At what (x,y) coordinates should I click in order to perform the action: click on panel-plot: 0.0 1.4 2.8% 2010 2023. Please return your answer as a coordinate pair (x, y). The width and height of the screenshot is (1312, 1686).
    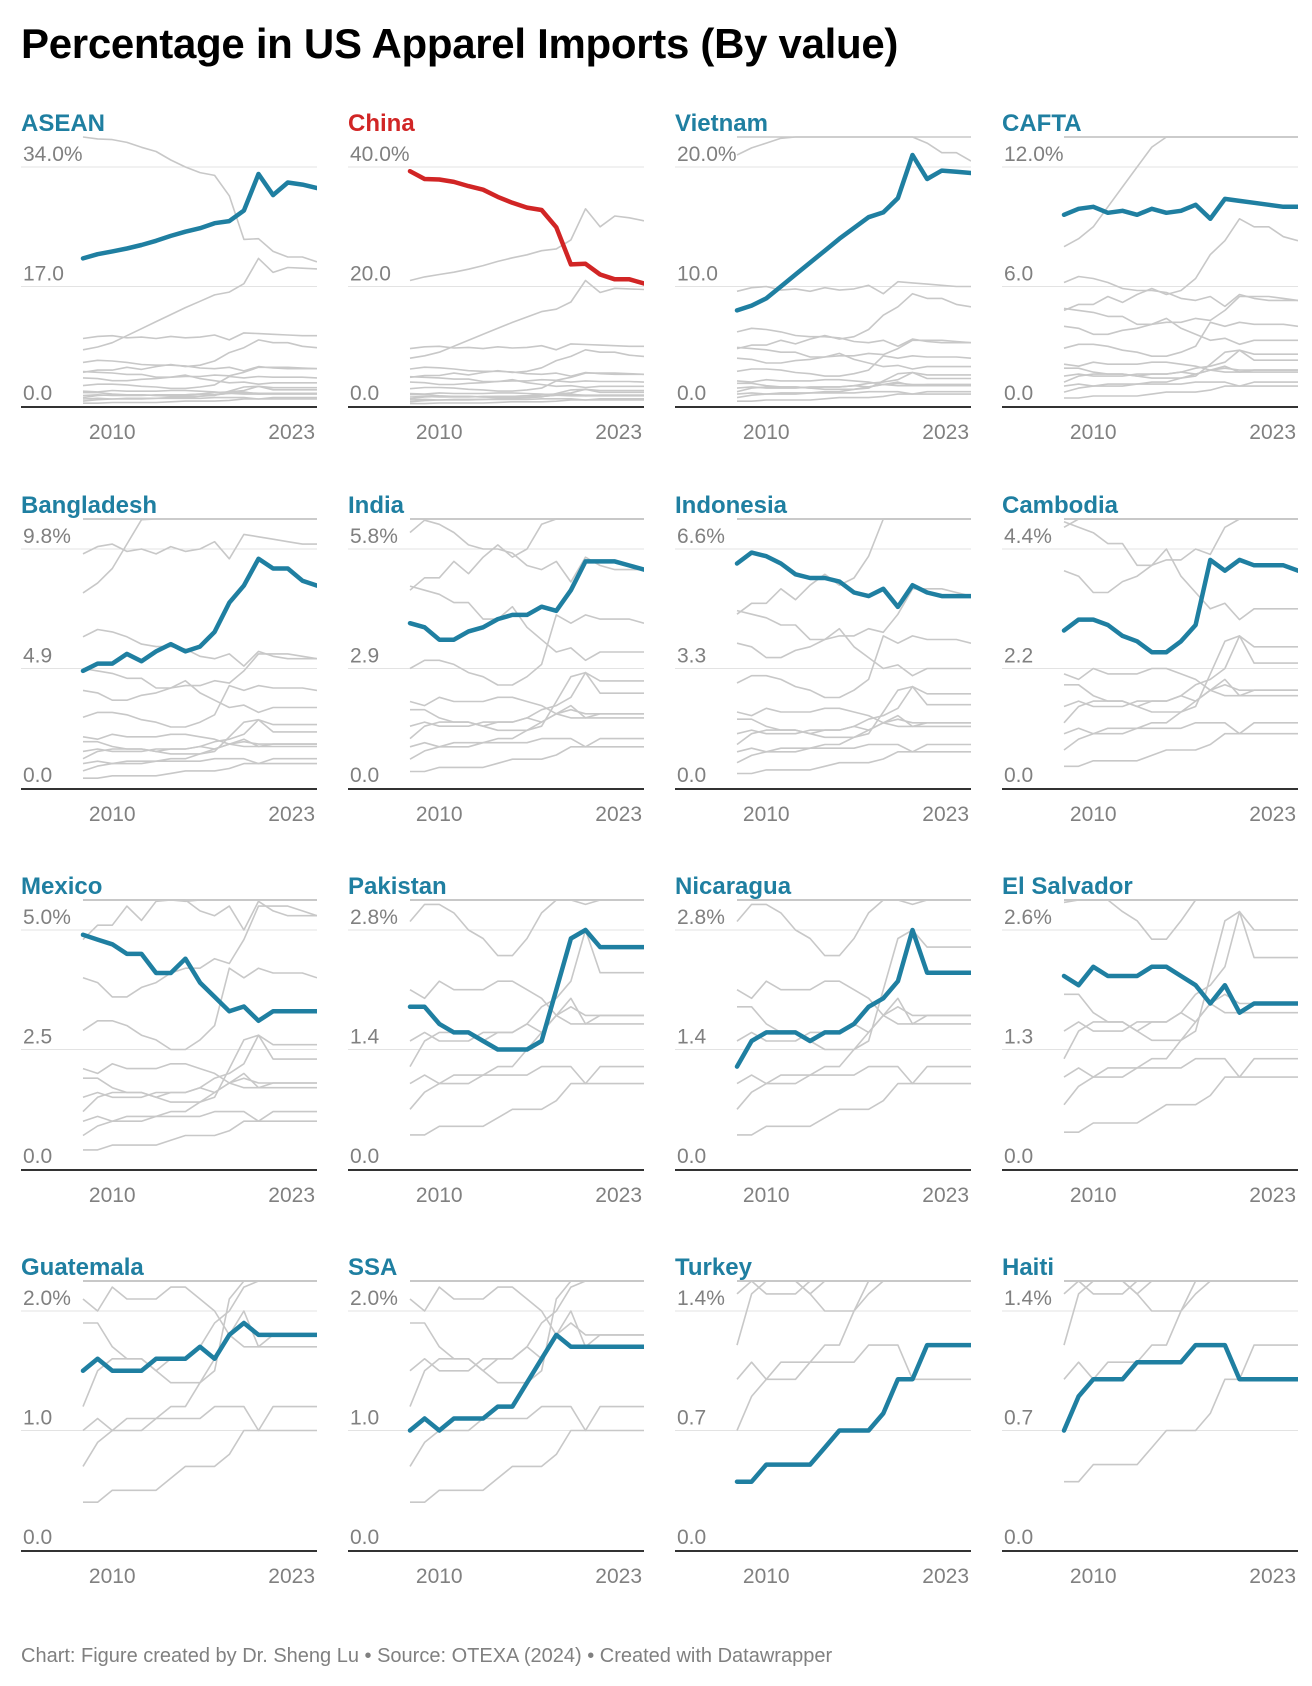
    Looking at the image, I should click on (496, 1053).